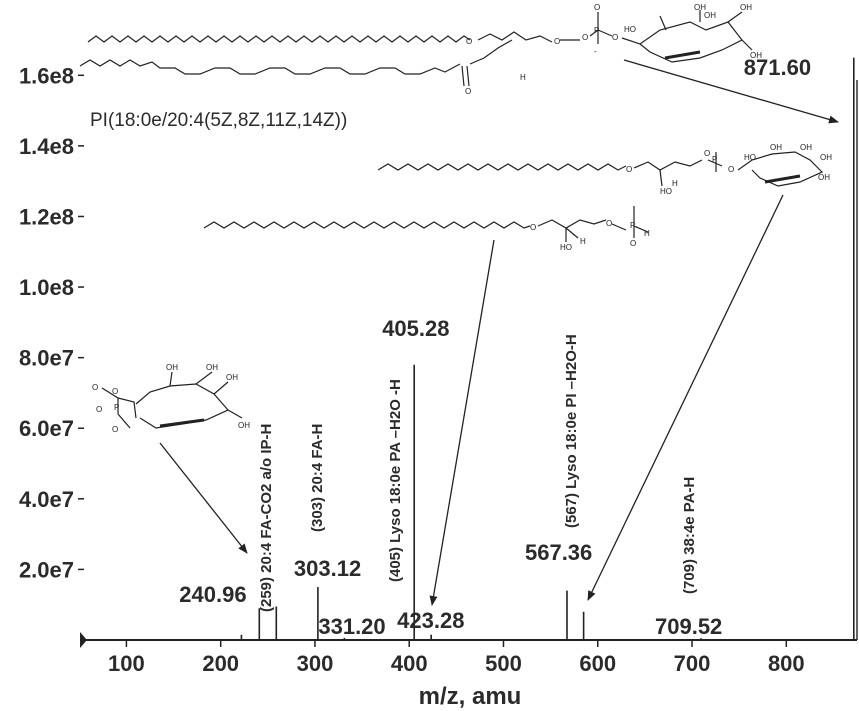 The height and width of the screenshot is (711, 859). What do you see at coordinates (415, 328) in the screenshot?
I see `peak-label: 405.28` at bounding box center [415, 328].